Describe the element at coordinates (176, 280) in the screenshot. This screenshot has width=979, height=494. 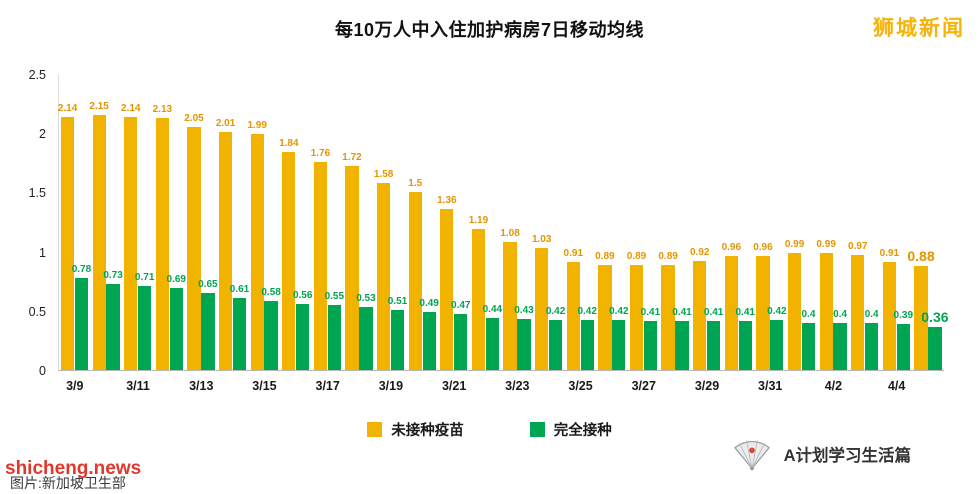
I see `value-label: 0.69` at that location.